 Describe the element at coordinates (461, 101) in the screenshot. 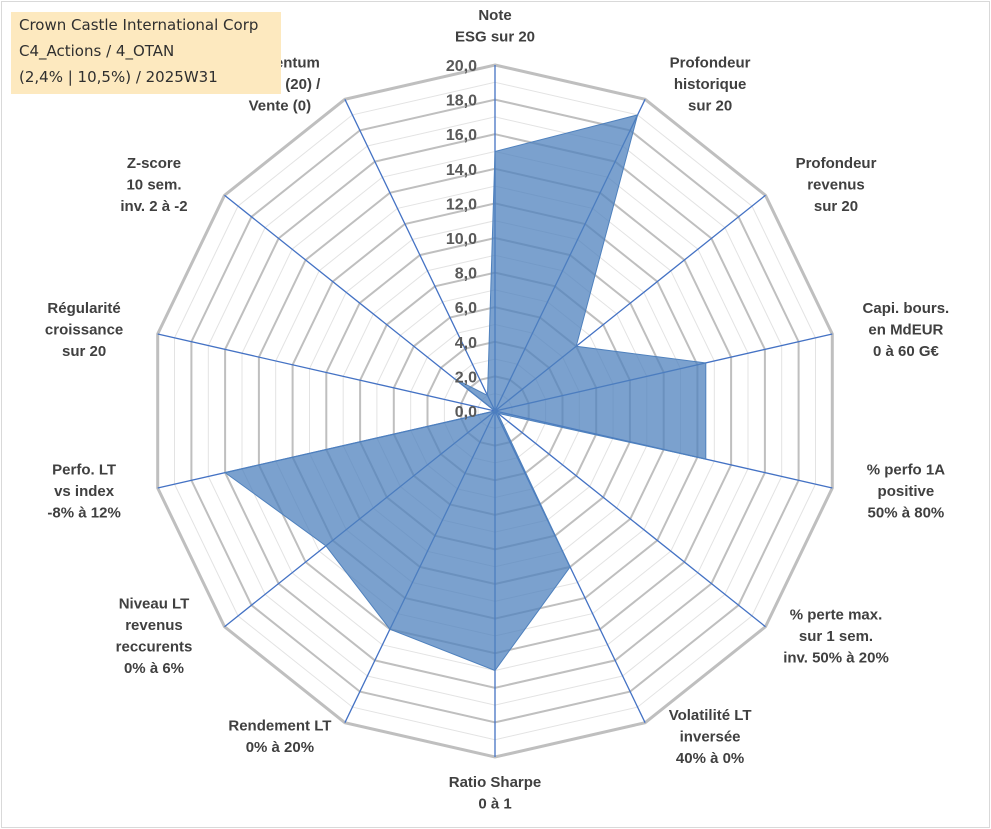

I see `tick-label: 18,0` at that location.